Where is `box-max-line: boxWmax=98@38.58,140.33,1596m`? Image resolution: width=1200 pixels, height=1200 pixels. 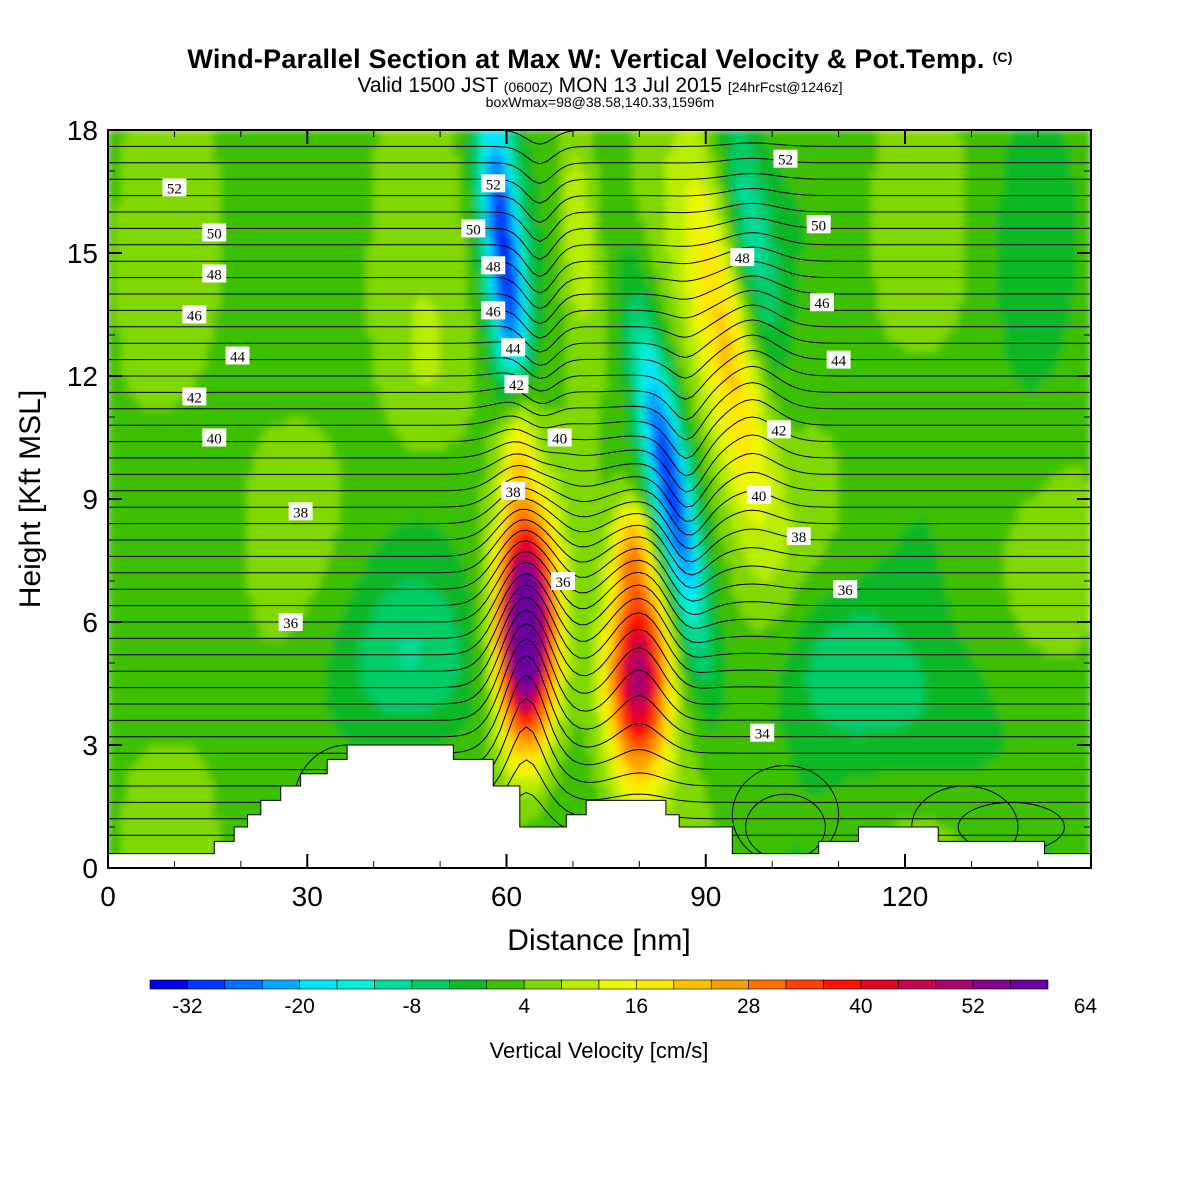
box-max-line: boxWmax=98@38.58,140.33,1596m is located at coordinates (600, 102).